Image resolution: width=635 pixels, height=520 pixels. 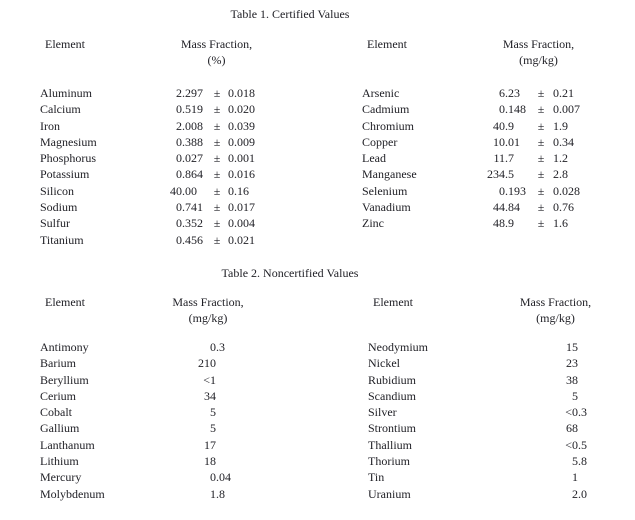 What do you see at coordinates (392, 395) in the screenshot?
I see `element-cell: Scandium` at bounding box center [392, 395].